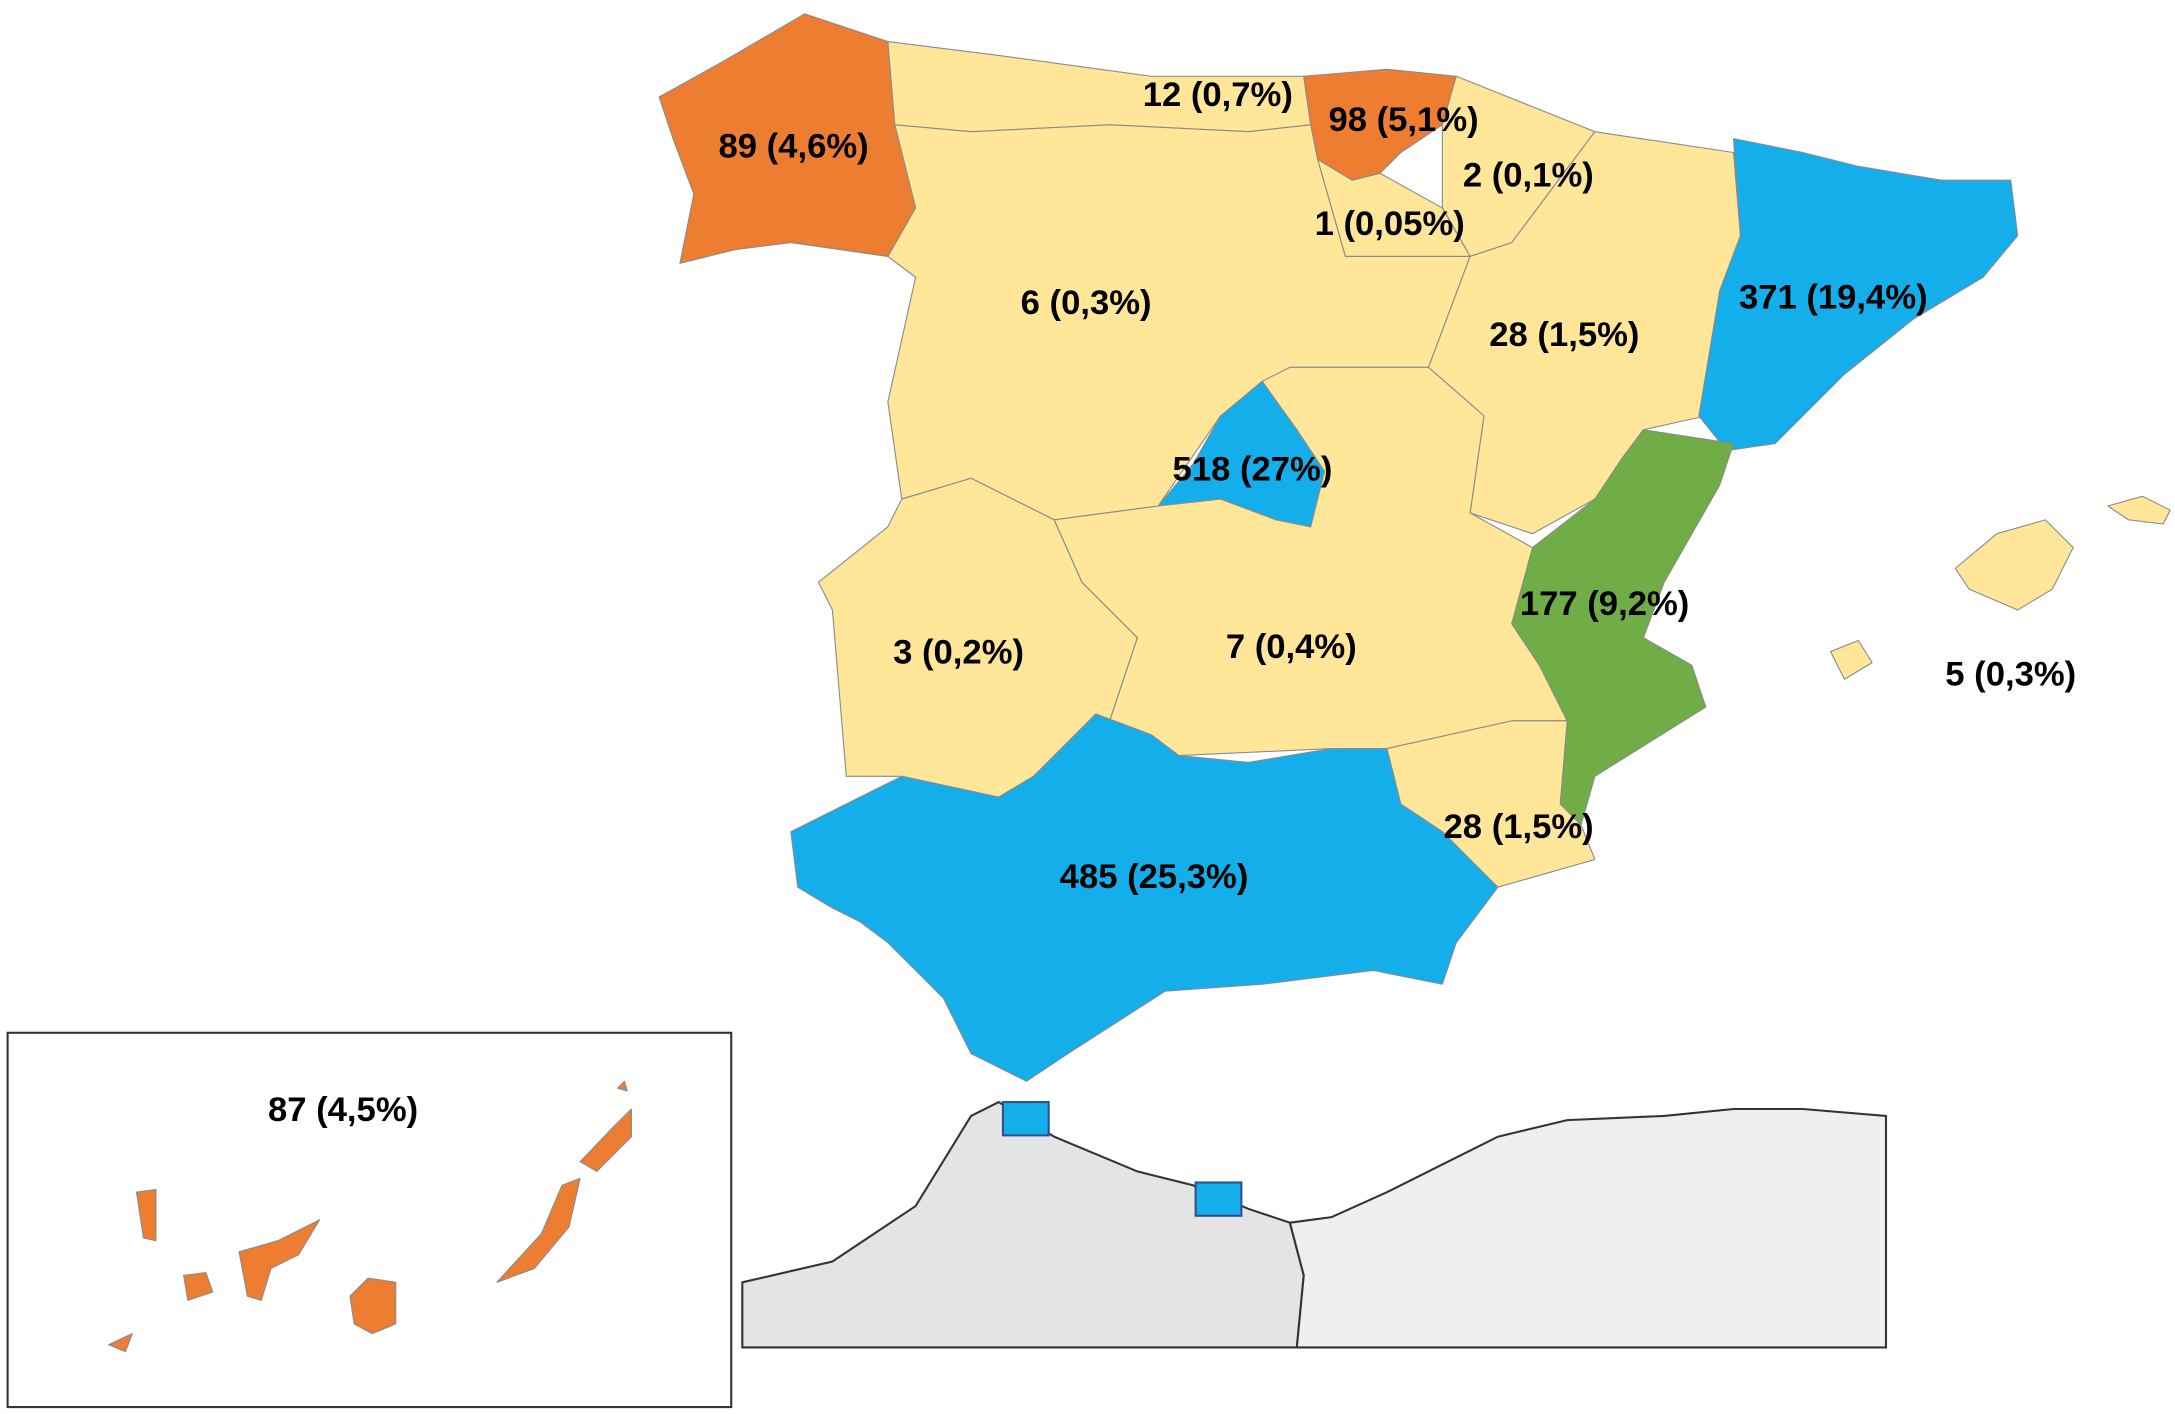 The height and width of the screenshot is (1414, 2175). I want to click on canary-inset, so click(369, 1220).